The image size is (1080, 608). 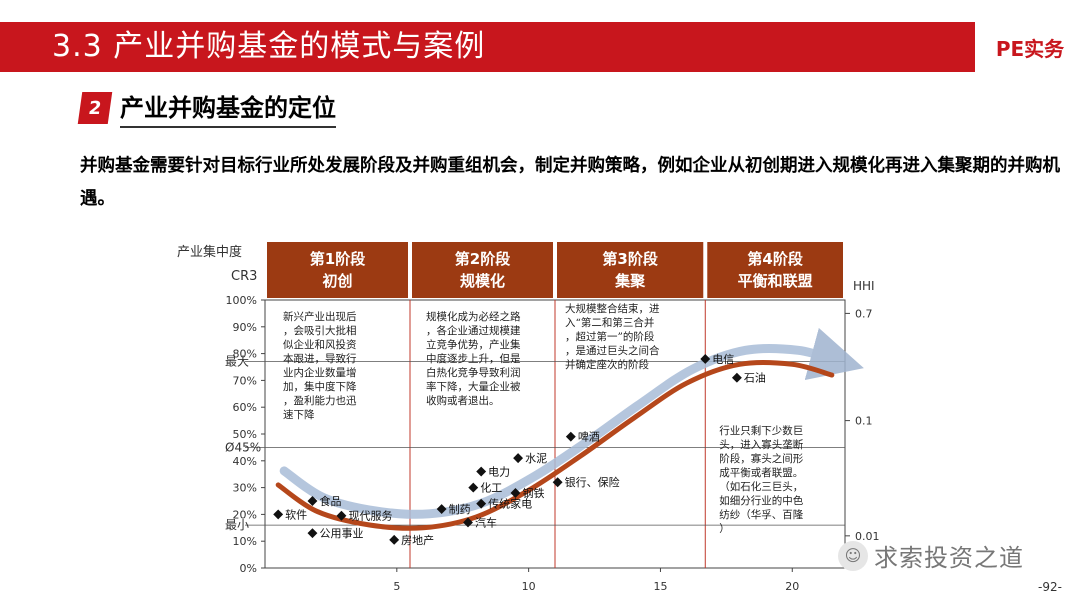 What do you see at coordinates (245, 541) in the screenshot?
I see `y-tick-label: 10%` at bounding box center [245, 541].